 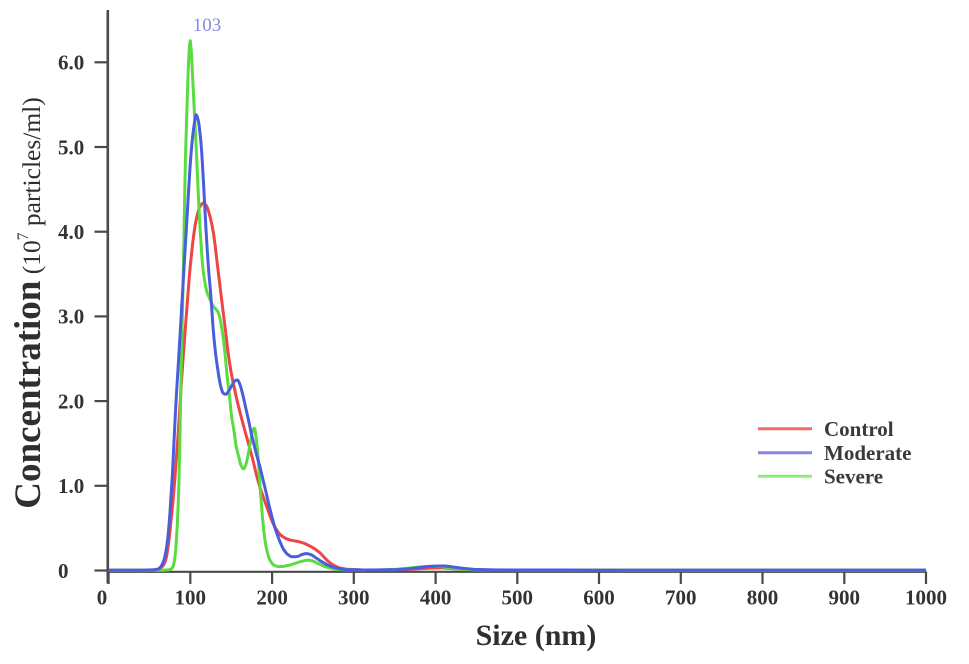 I want to click on svg-text: 100, so click(x=191, y=598).